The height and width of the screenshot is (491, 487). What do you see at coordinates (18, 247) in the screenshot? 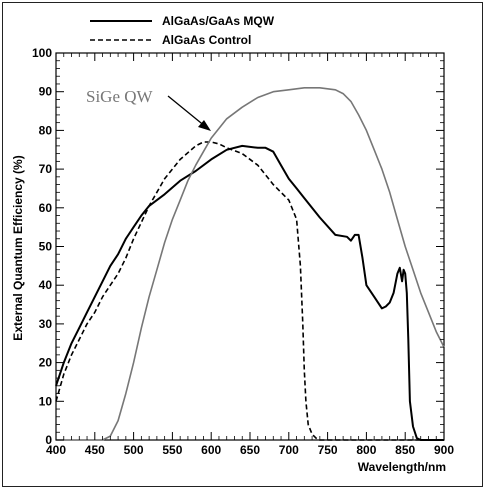
I see `y-axis-title: External Quantum Efficiency (%)` at bounding box center [18, 247].